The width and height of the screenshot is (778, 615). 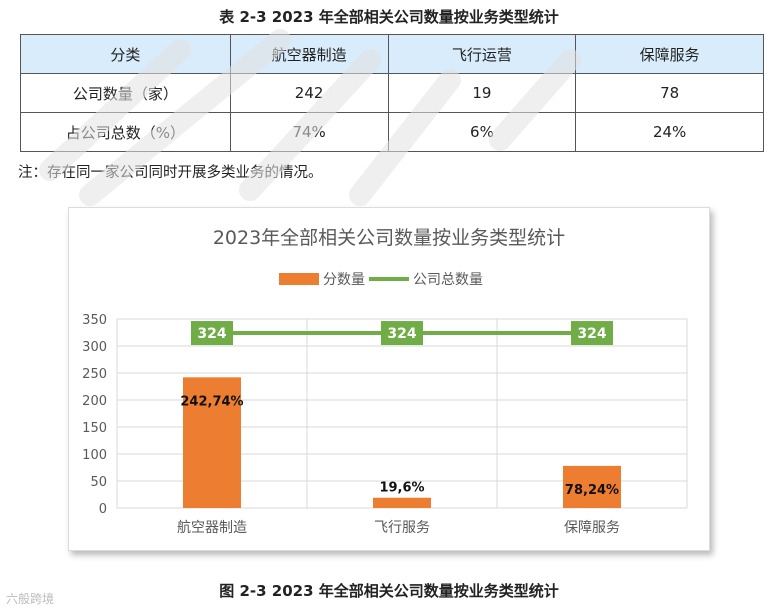 What do you see at coordinates (170, 173) in the screenshot?
I see `table-note: 注：存在同一家公司同时开展多类业务的情况。` at bounding box center [170, 173].